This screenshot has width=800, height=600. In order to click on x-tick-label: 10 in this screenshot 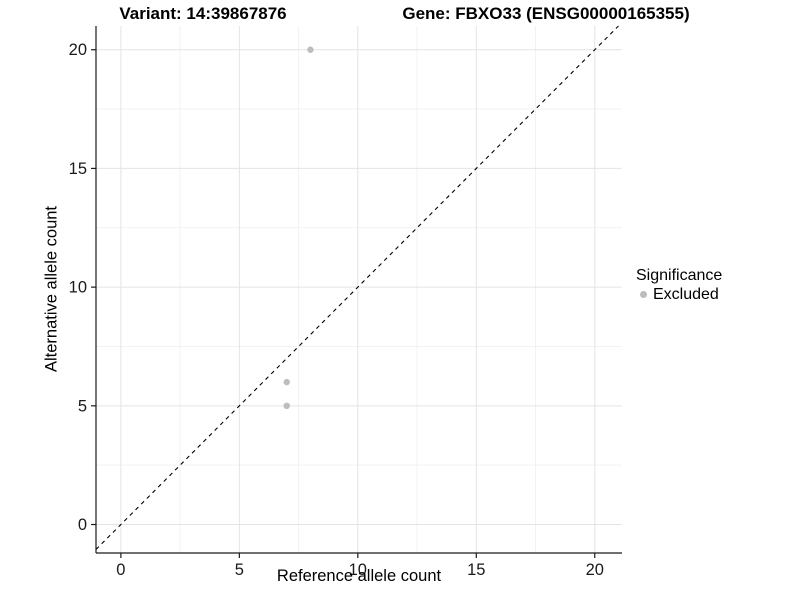, I will do `click(358, 570)`.